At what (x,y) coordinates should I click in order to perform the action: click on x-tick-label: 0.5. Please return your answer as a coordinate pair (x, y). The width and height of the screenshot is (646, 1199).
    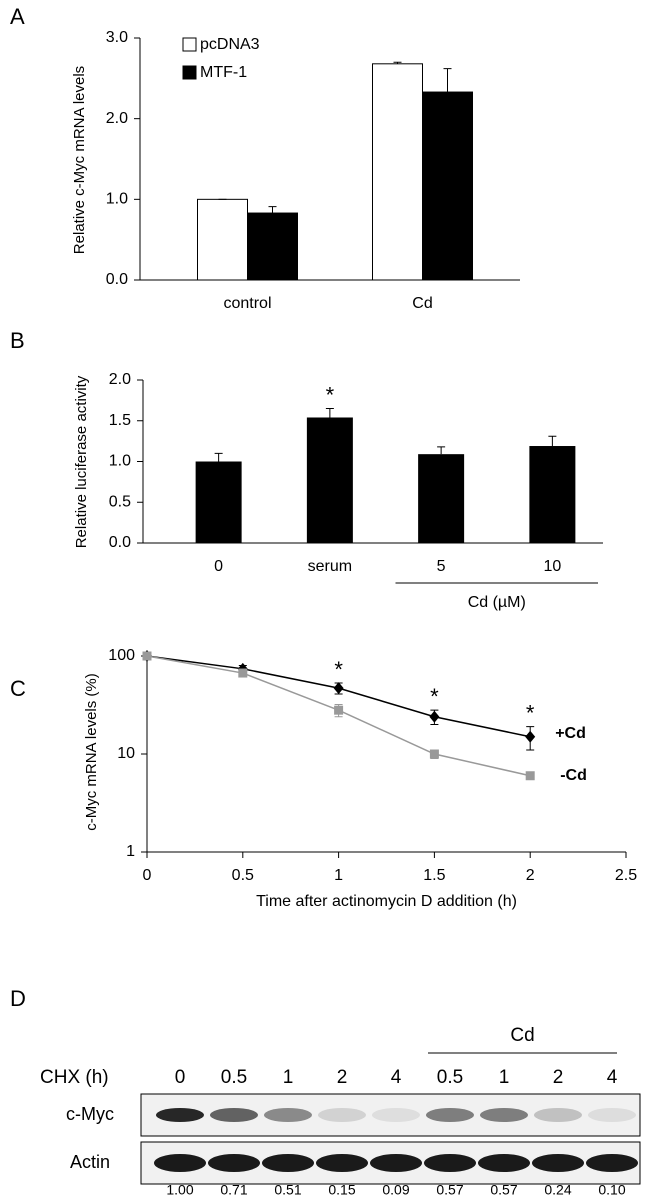
    Looking at the image, I should click on (243, 875).